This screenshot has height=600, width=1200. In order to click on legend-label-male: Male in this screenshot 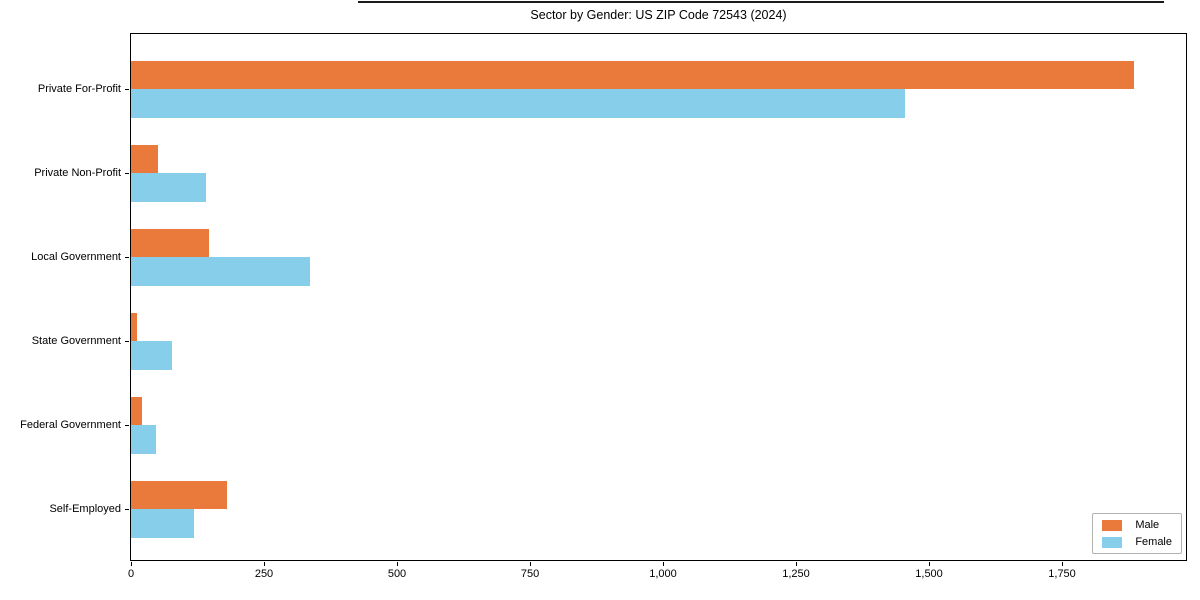, I will do `click(1147, 525)`.